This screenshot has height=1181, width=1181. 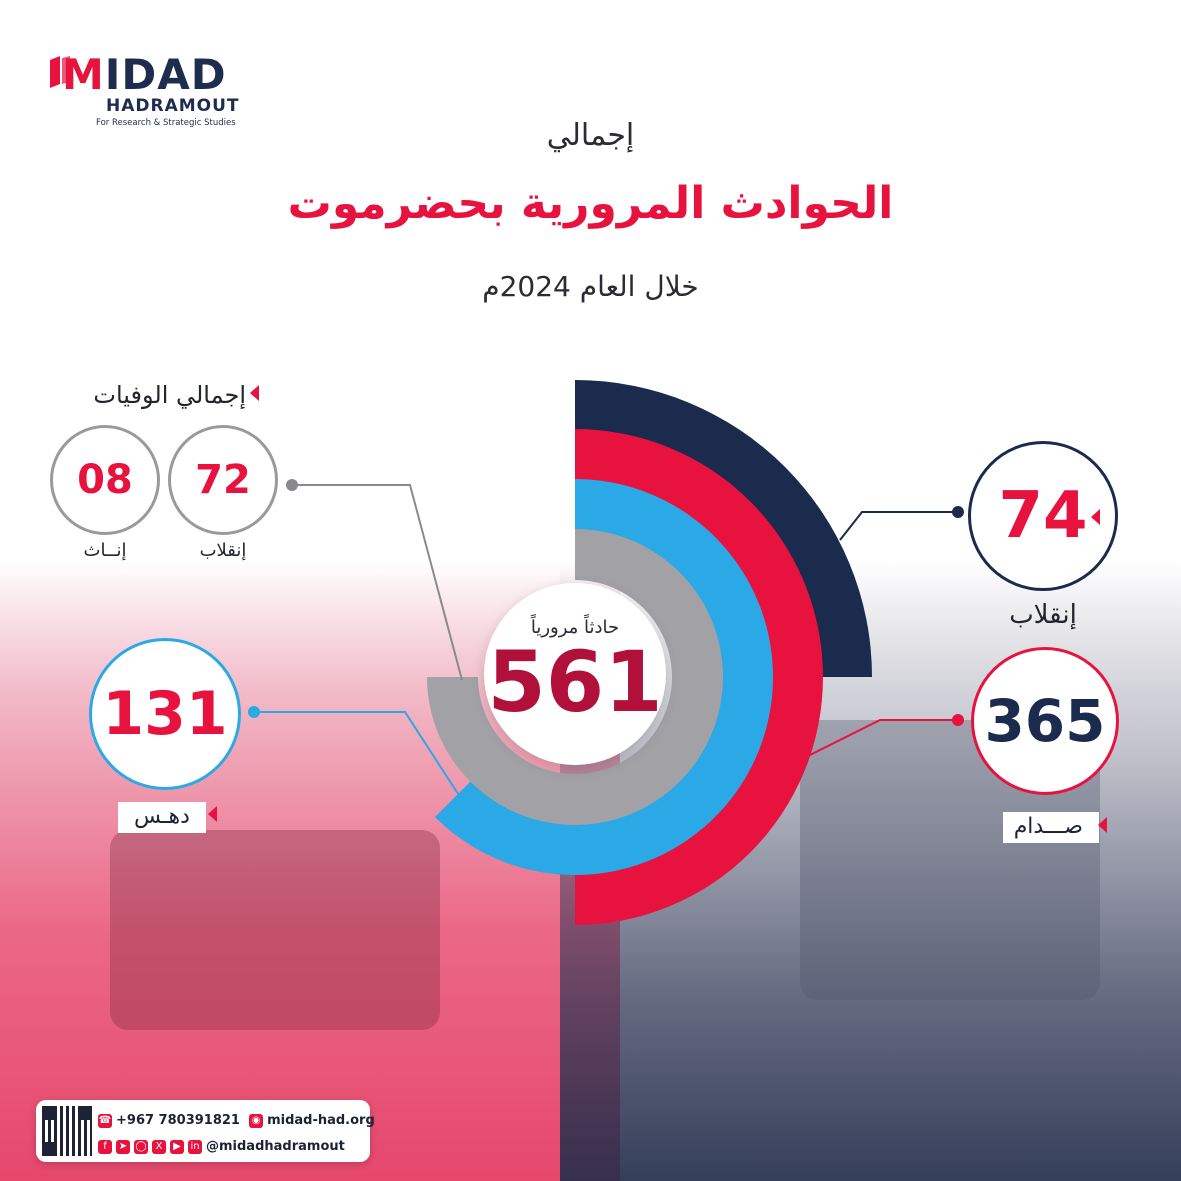 I want to click on ring-inner, so click(x=575, y=677).